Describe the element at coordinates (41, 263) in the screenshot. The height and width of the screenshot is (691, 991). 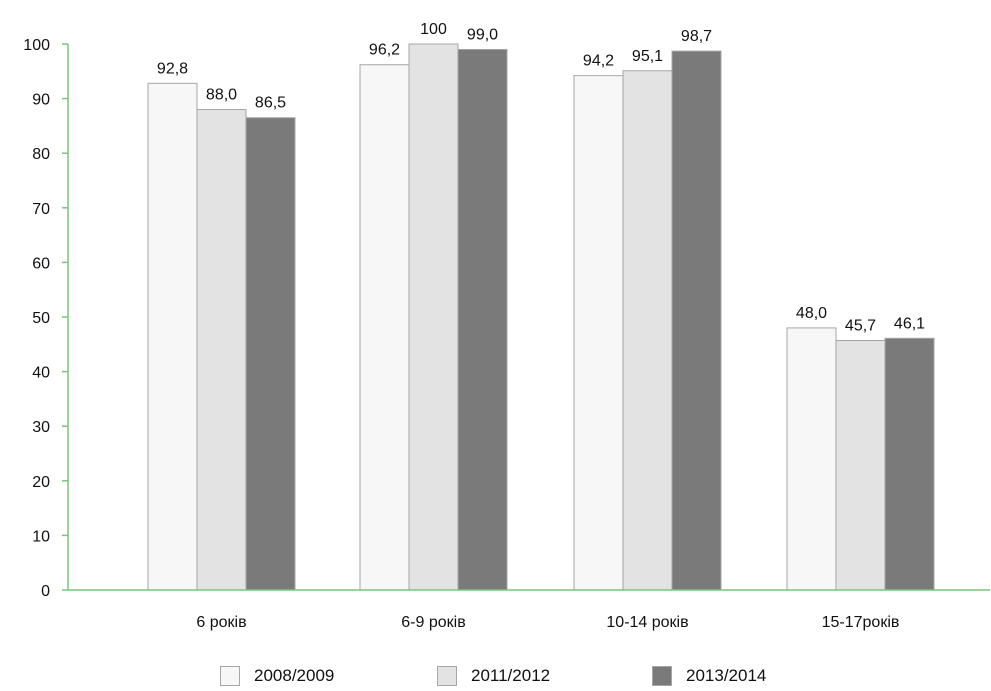
I see `y-tick-label: 60` at that location.